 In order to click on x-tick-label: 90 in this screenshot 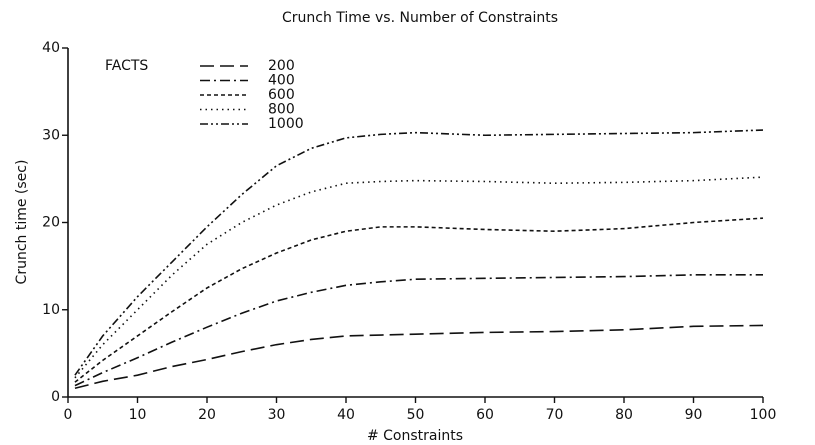, I will do `click(694, 415)`.